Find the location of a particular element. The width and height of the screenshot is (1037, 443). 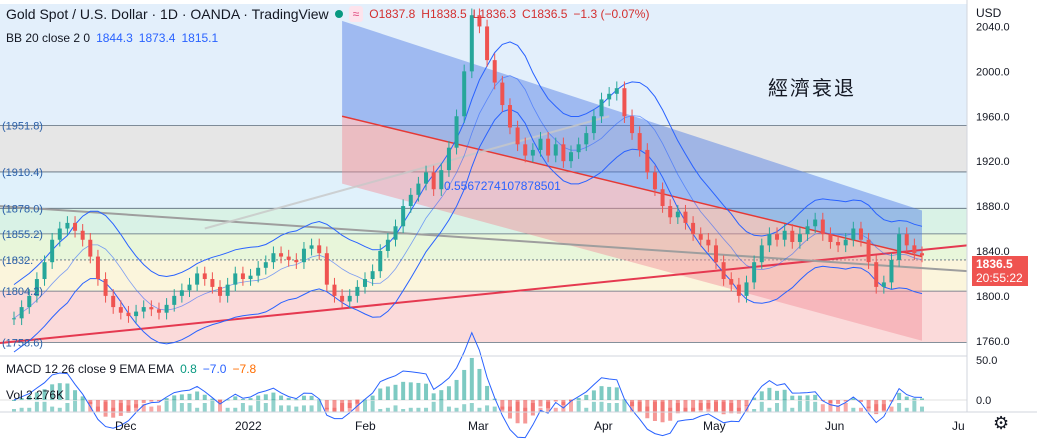

y-tick-label: 1960.0 is located at coordinates (993, 117).